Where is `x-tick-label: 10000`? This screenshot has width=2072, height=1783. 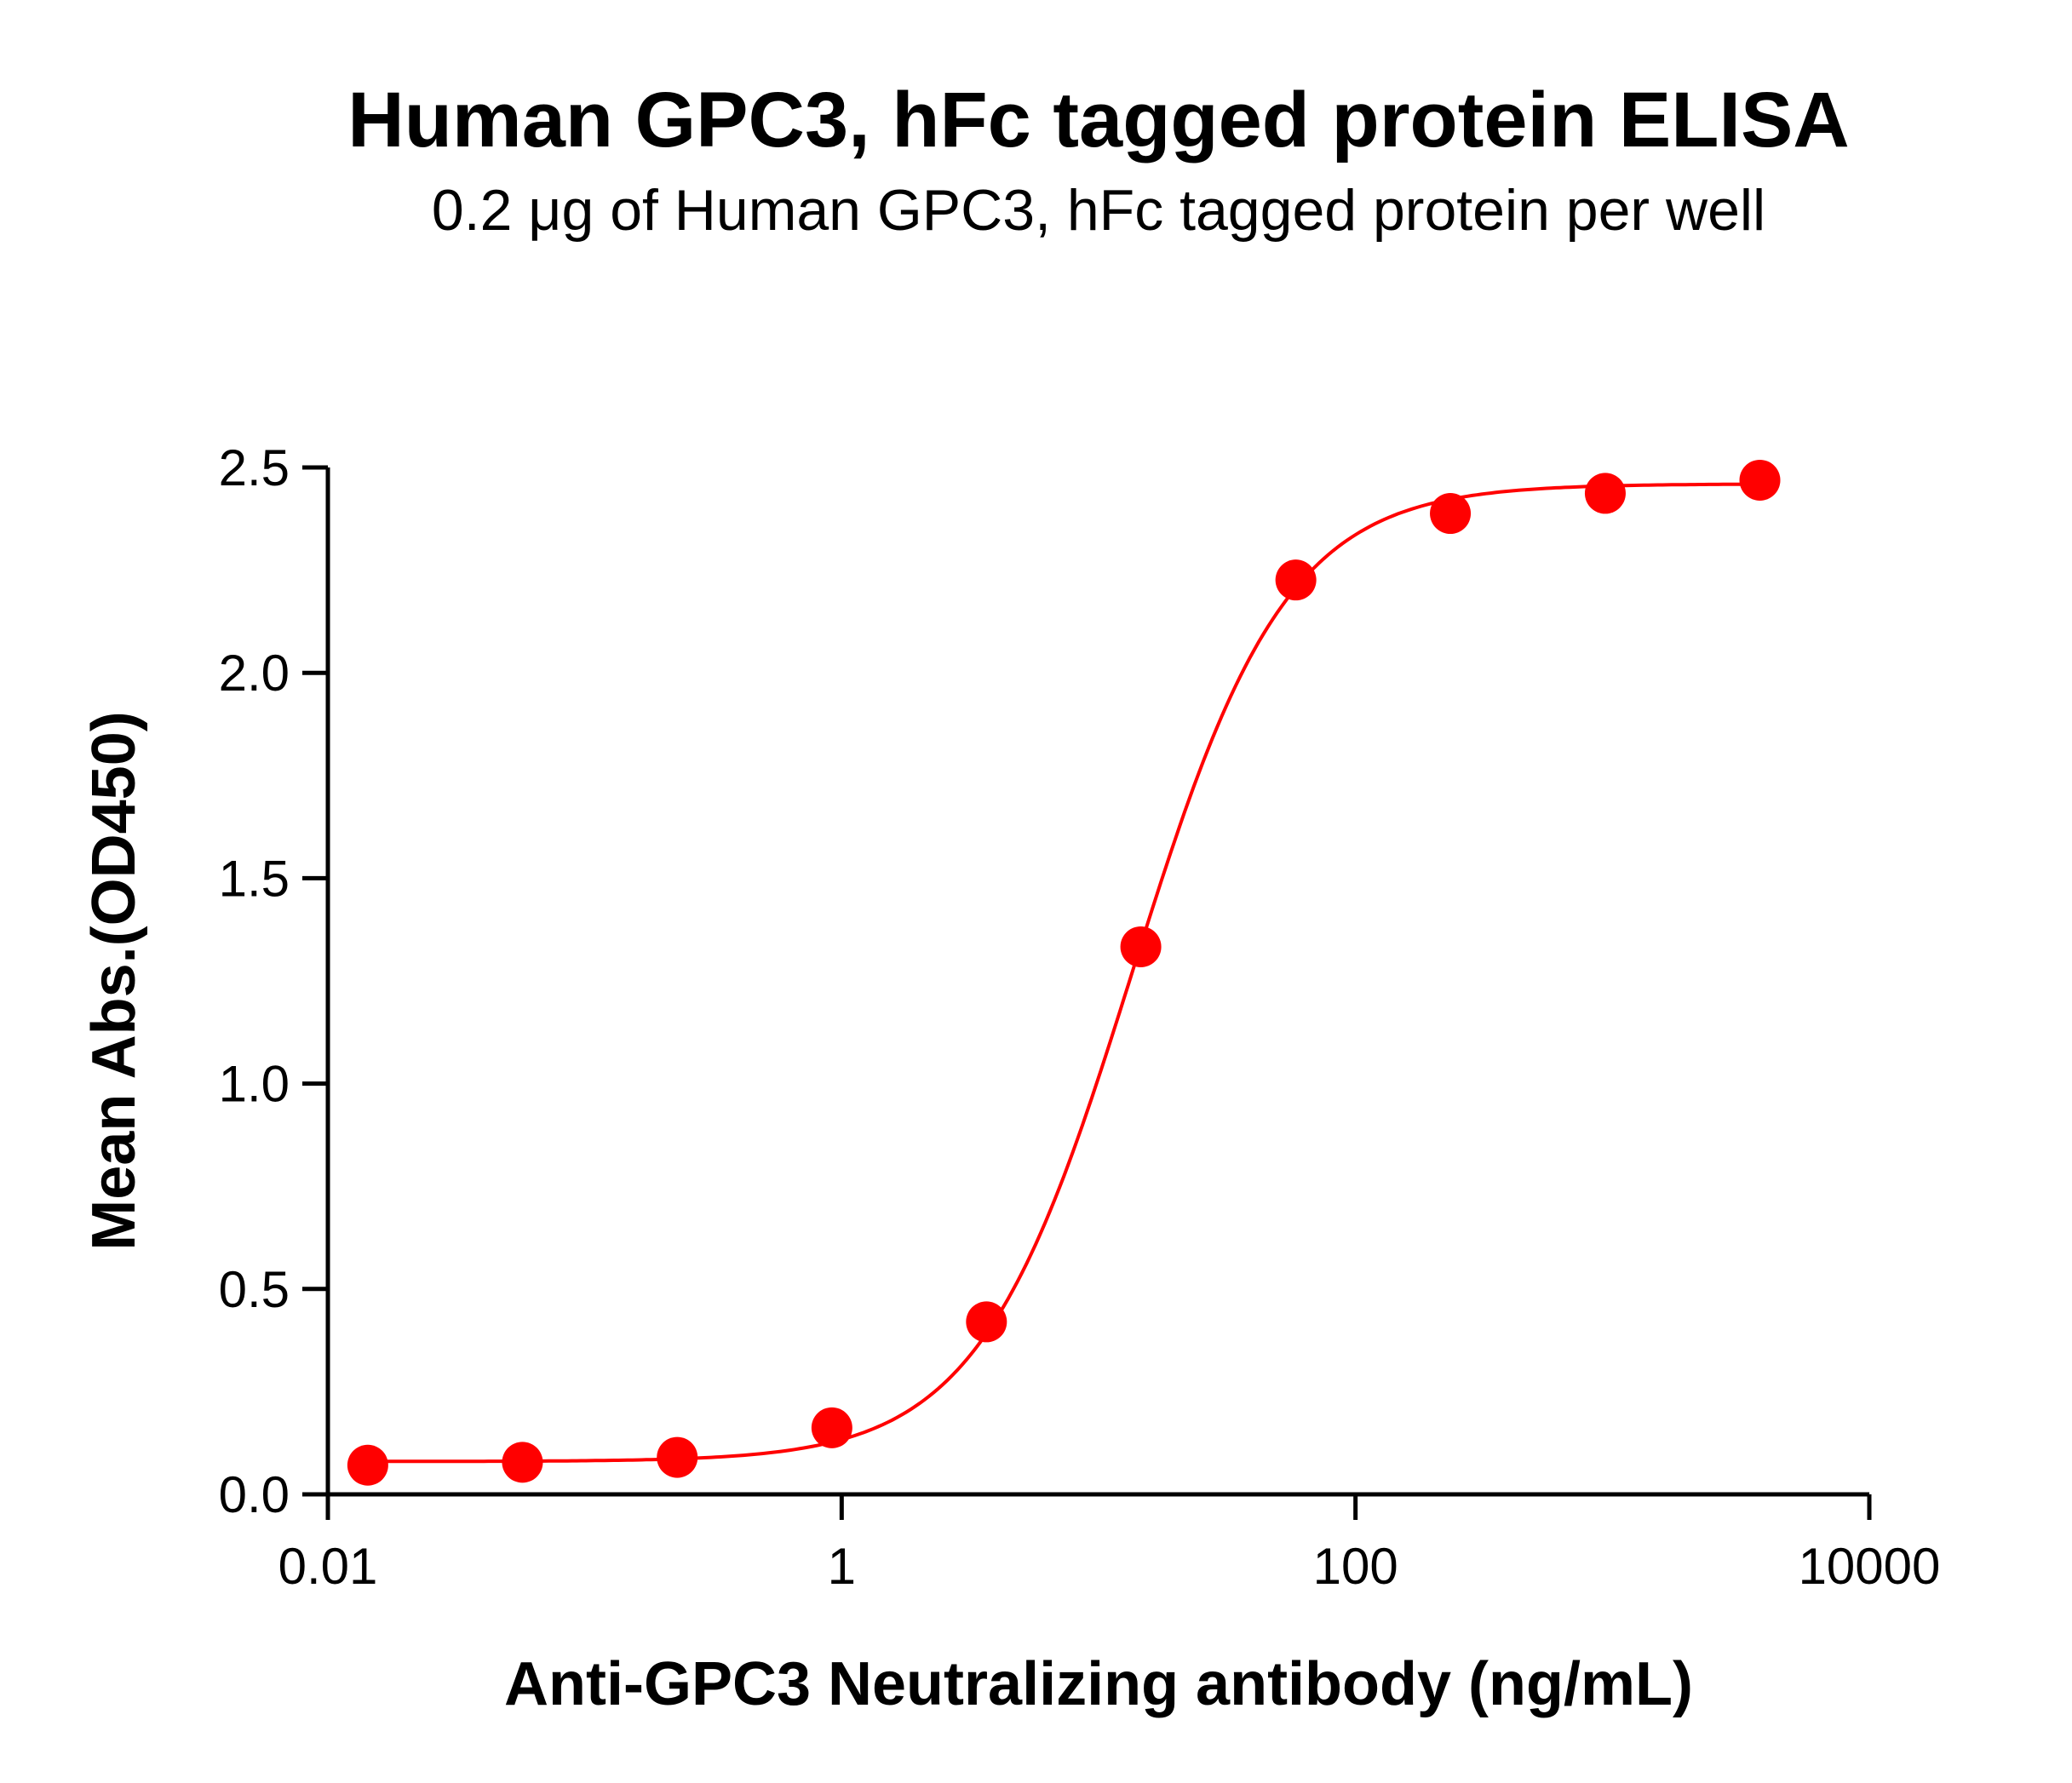
x-tick-label: 10000 is located at coordinates (1870, 1566).